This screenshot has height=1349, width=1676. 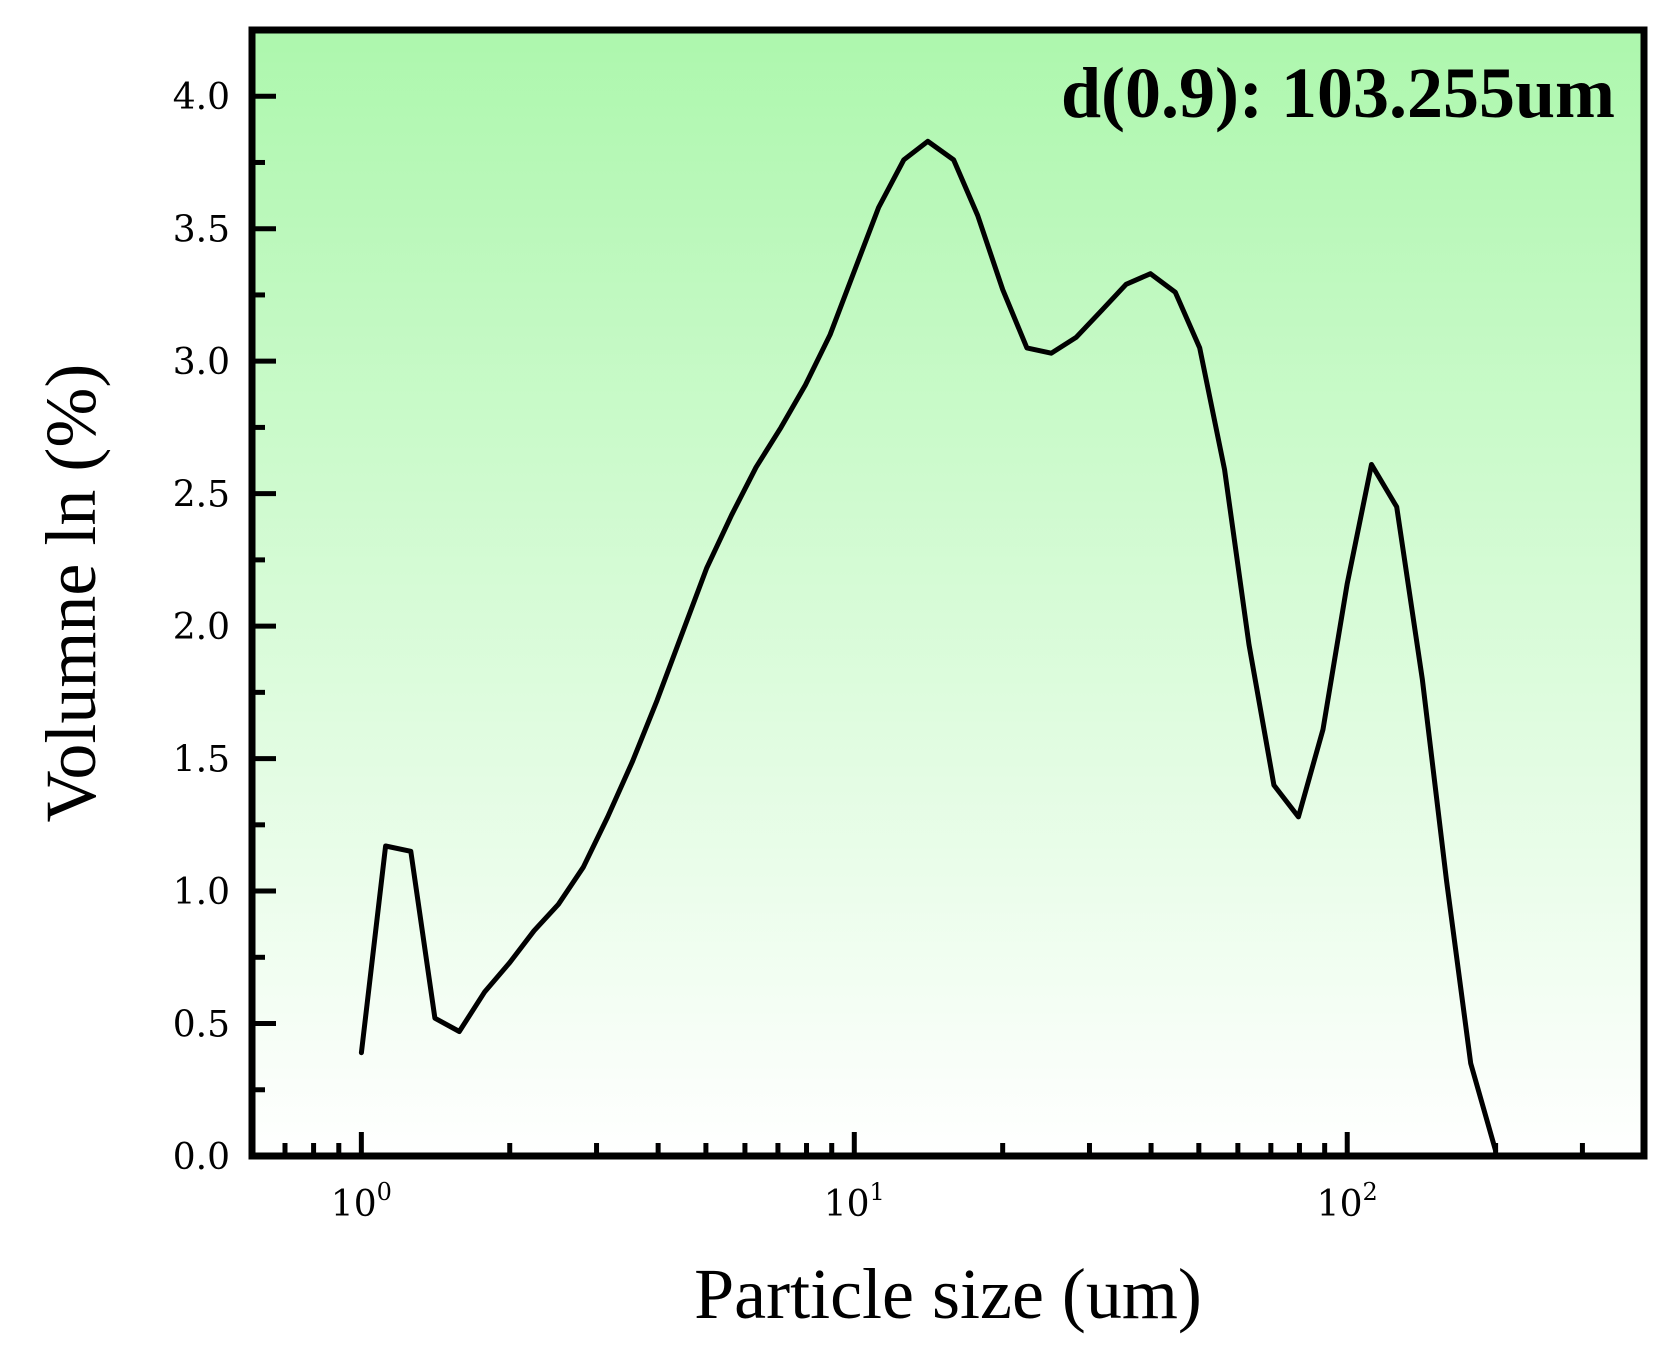 I want to click on x-tick-labels: 10⁰ 10¹ 10², so click(x=854, y=1201).